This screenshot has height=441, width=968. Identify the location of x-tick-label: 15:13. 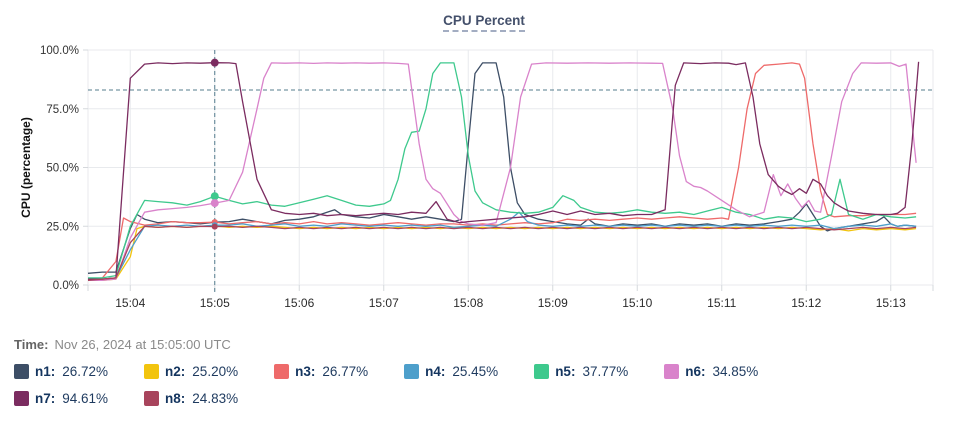
(891, 303).